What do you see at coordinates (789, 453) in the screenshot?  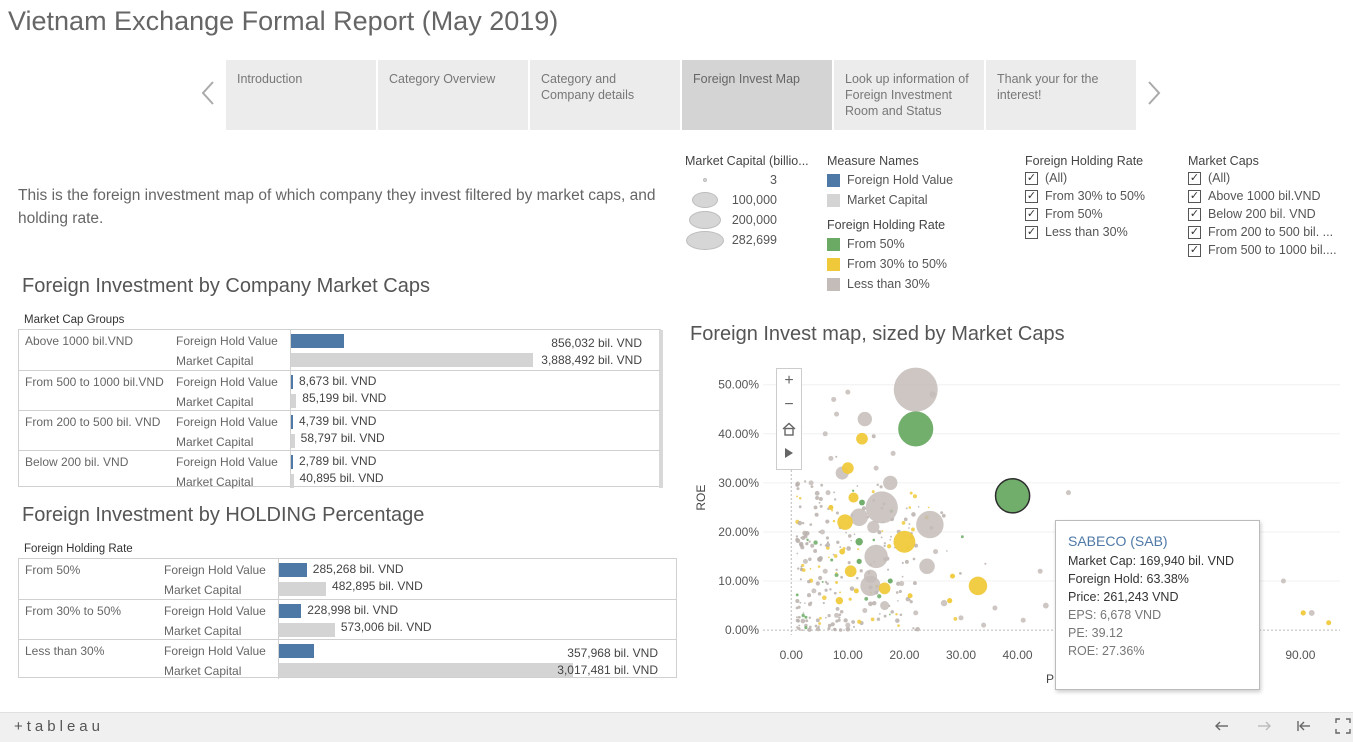 I see `pan-button` at bounding box center [789, 453].